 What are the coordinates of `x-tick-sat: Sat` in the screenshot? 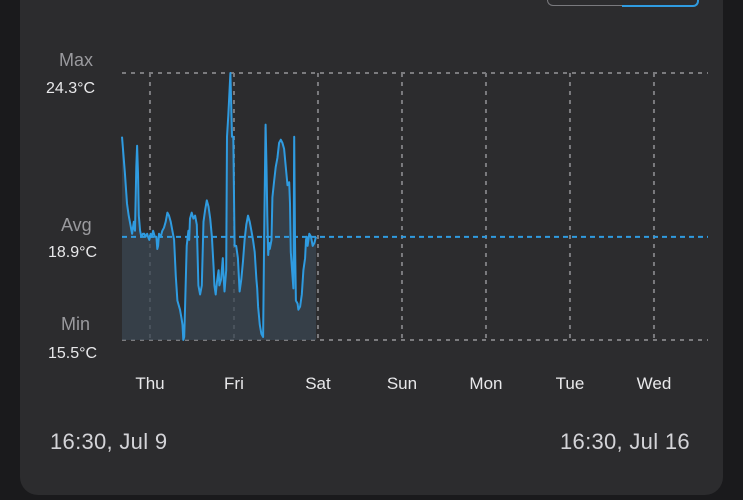 It's located at (318, 383).